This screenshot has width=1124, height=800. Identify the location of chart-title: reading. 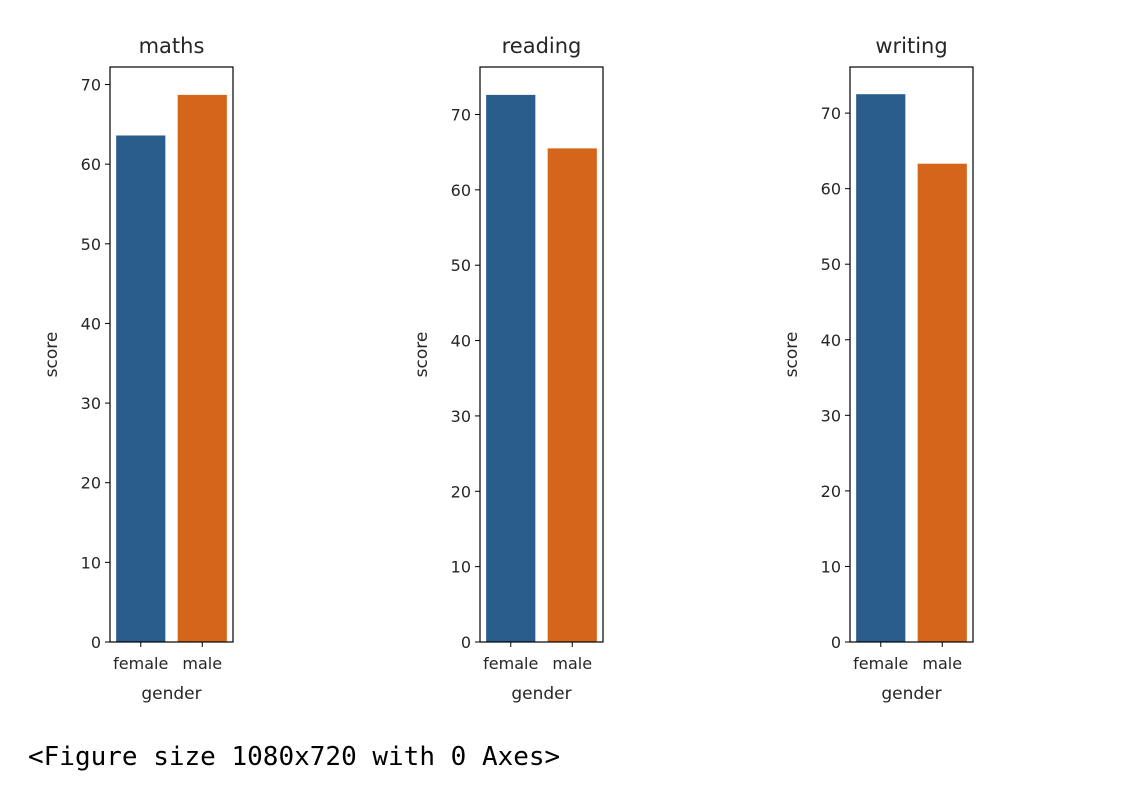
(542, 46).